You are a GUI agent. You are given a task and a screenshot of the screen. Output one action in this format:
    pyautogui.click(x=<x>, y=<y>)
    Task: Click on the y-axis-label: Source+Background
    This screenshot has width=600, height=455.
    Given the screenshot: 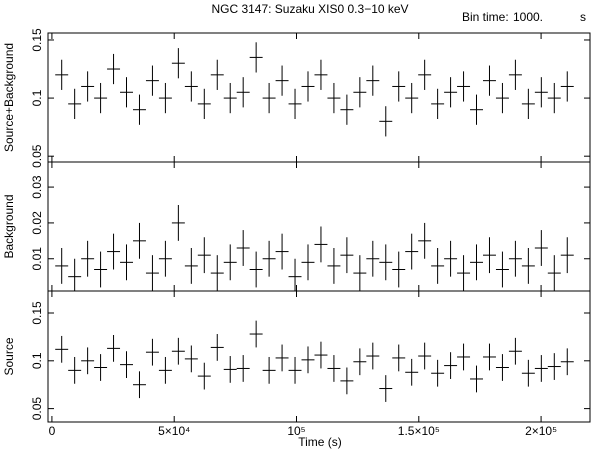 What is the action you would take?
    pyautogui.click(x=9, y=97)
    